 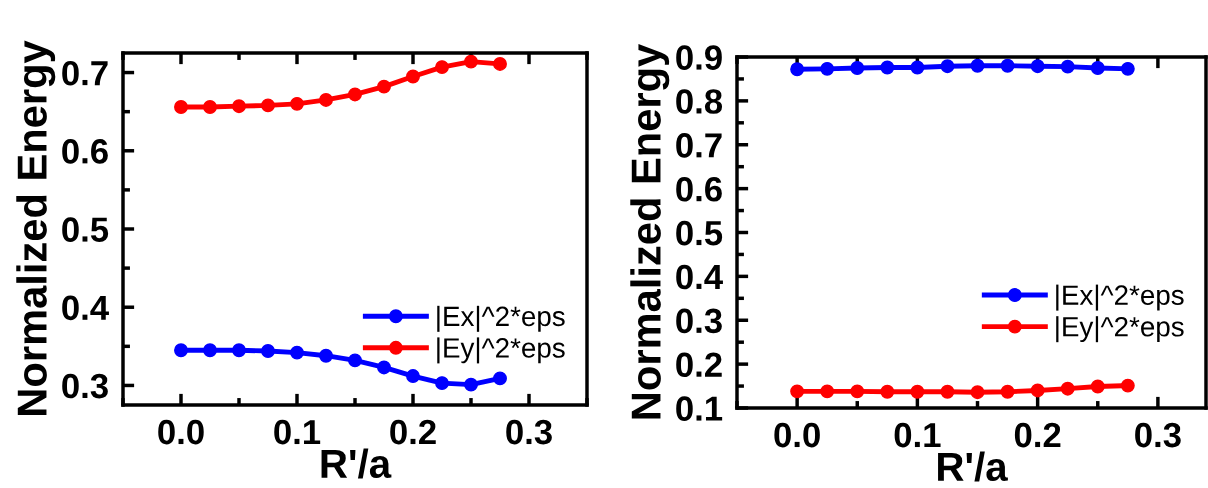 What do you see at coordinates (699, 365) in the screenshot?
I see `y-tick-label: 0.2` at bounding box center [699, 365].